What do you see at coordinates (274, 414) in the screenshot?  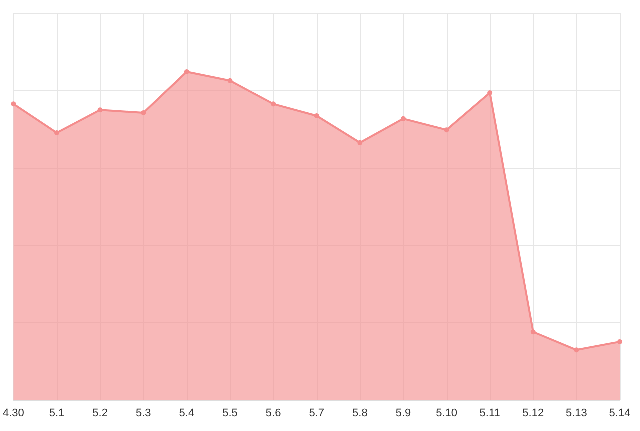 I see `x-tick-label: 5.6` at bounding box center [274, 414].